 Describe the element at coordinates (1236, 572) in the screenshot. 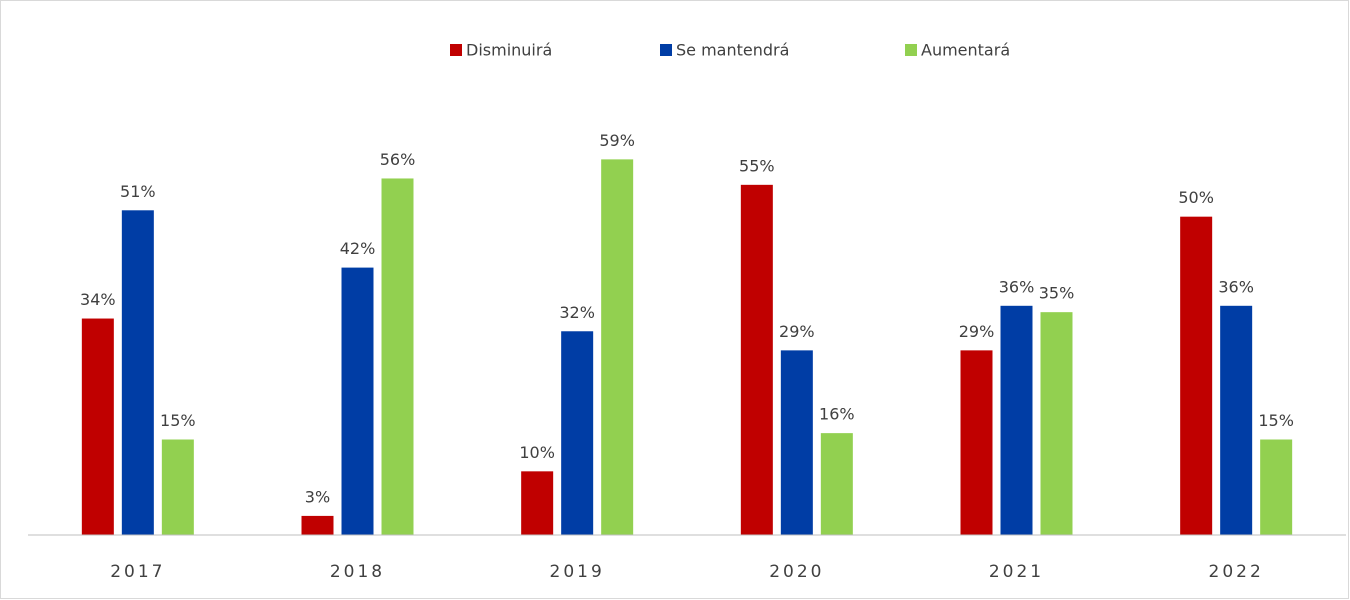

I see `x-tick-label: 2022` at that location.